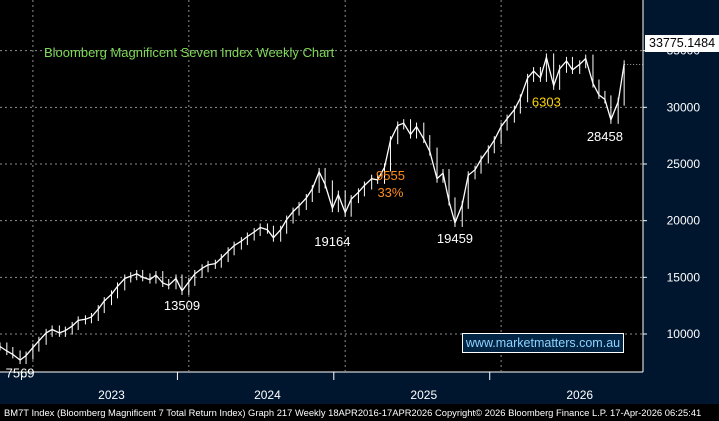  Describe the element at coordinates (20, 373) in the screenshot. I see `annotation-label: 7569` at that location.